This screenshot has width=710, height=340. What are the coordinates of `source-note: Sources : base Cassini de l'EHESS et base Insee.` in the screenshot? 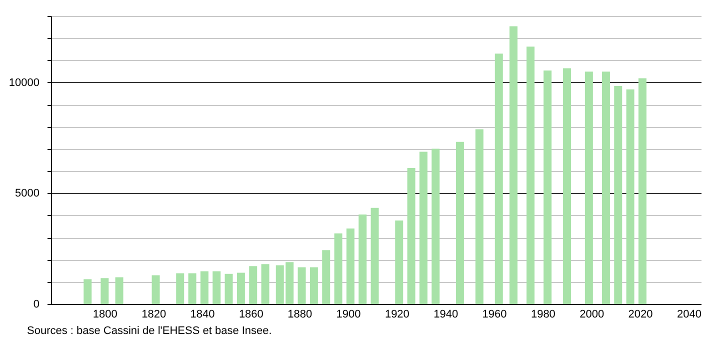 It's located at (149, 331).